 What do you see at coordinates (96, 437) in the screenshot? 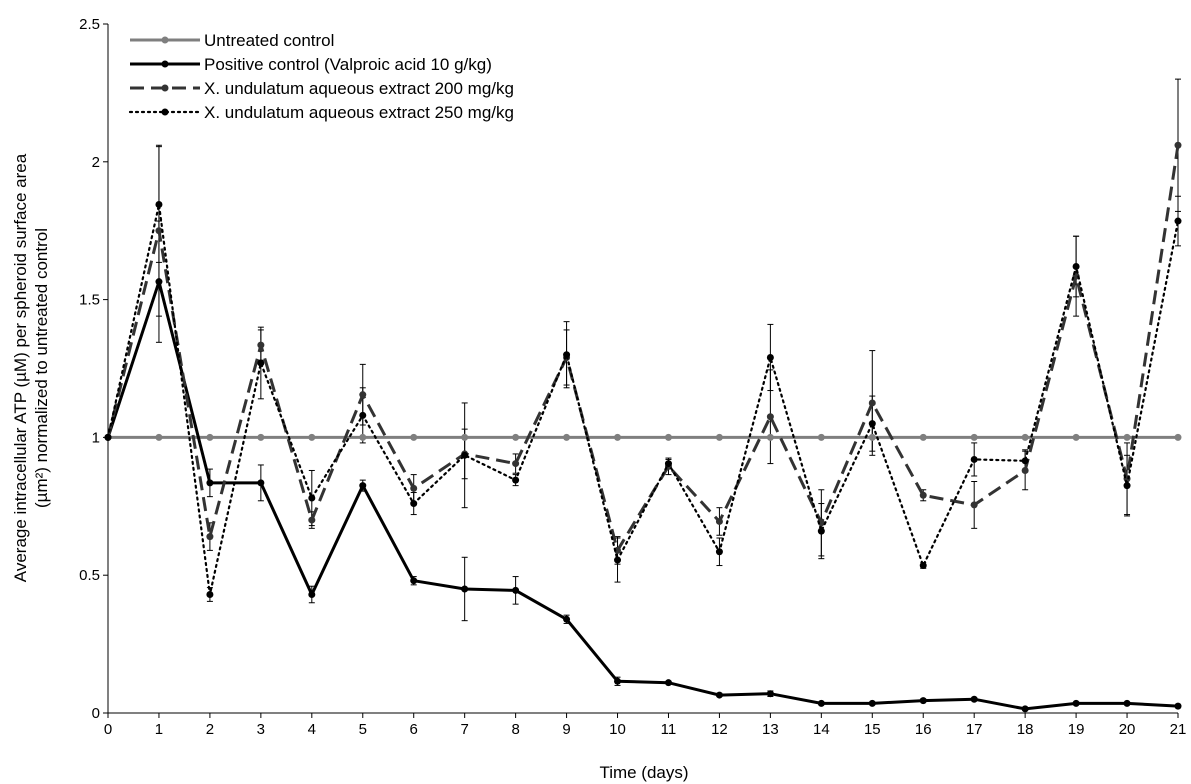
I see `y-tick-label: 1` at bounding box center [96, 437].